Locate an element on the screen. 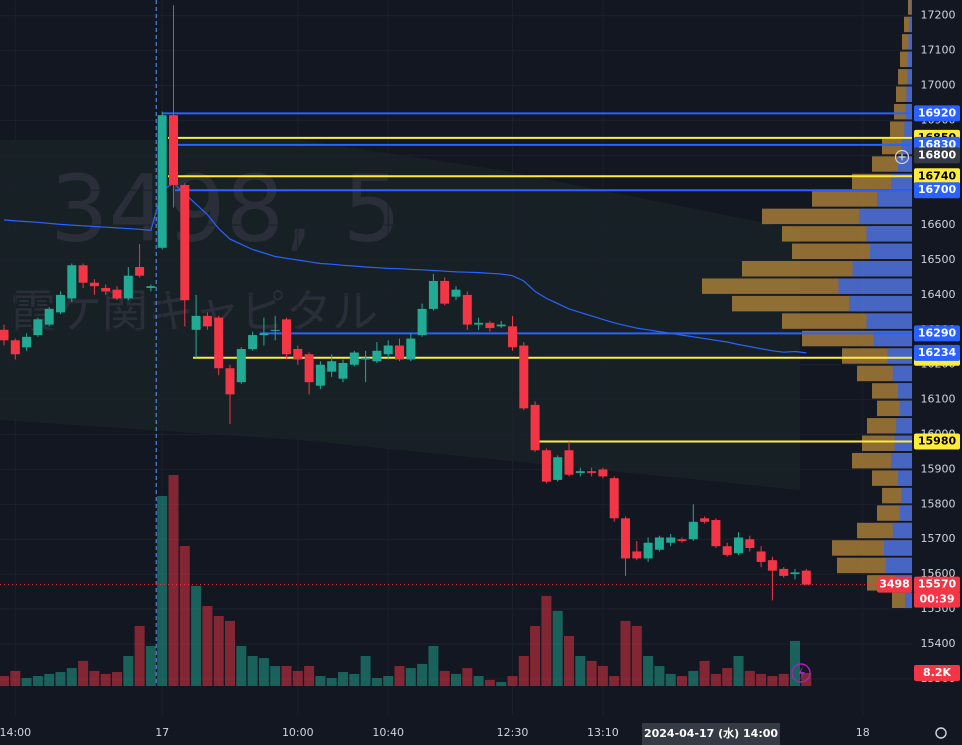 Image resolution: width=962 pixels, height=745 pixels. y-tick-label: 15400 is located at coordinates (938, 643).